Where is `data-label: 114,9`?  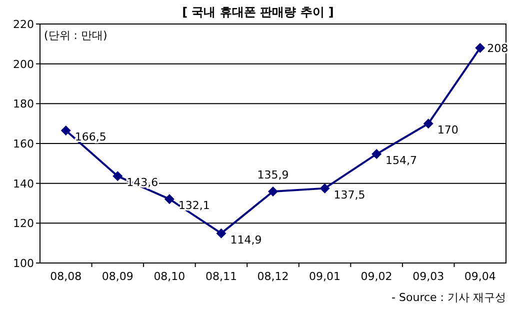
data-label: 114,9 is located at coordinates (246, 239).